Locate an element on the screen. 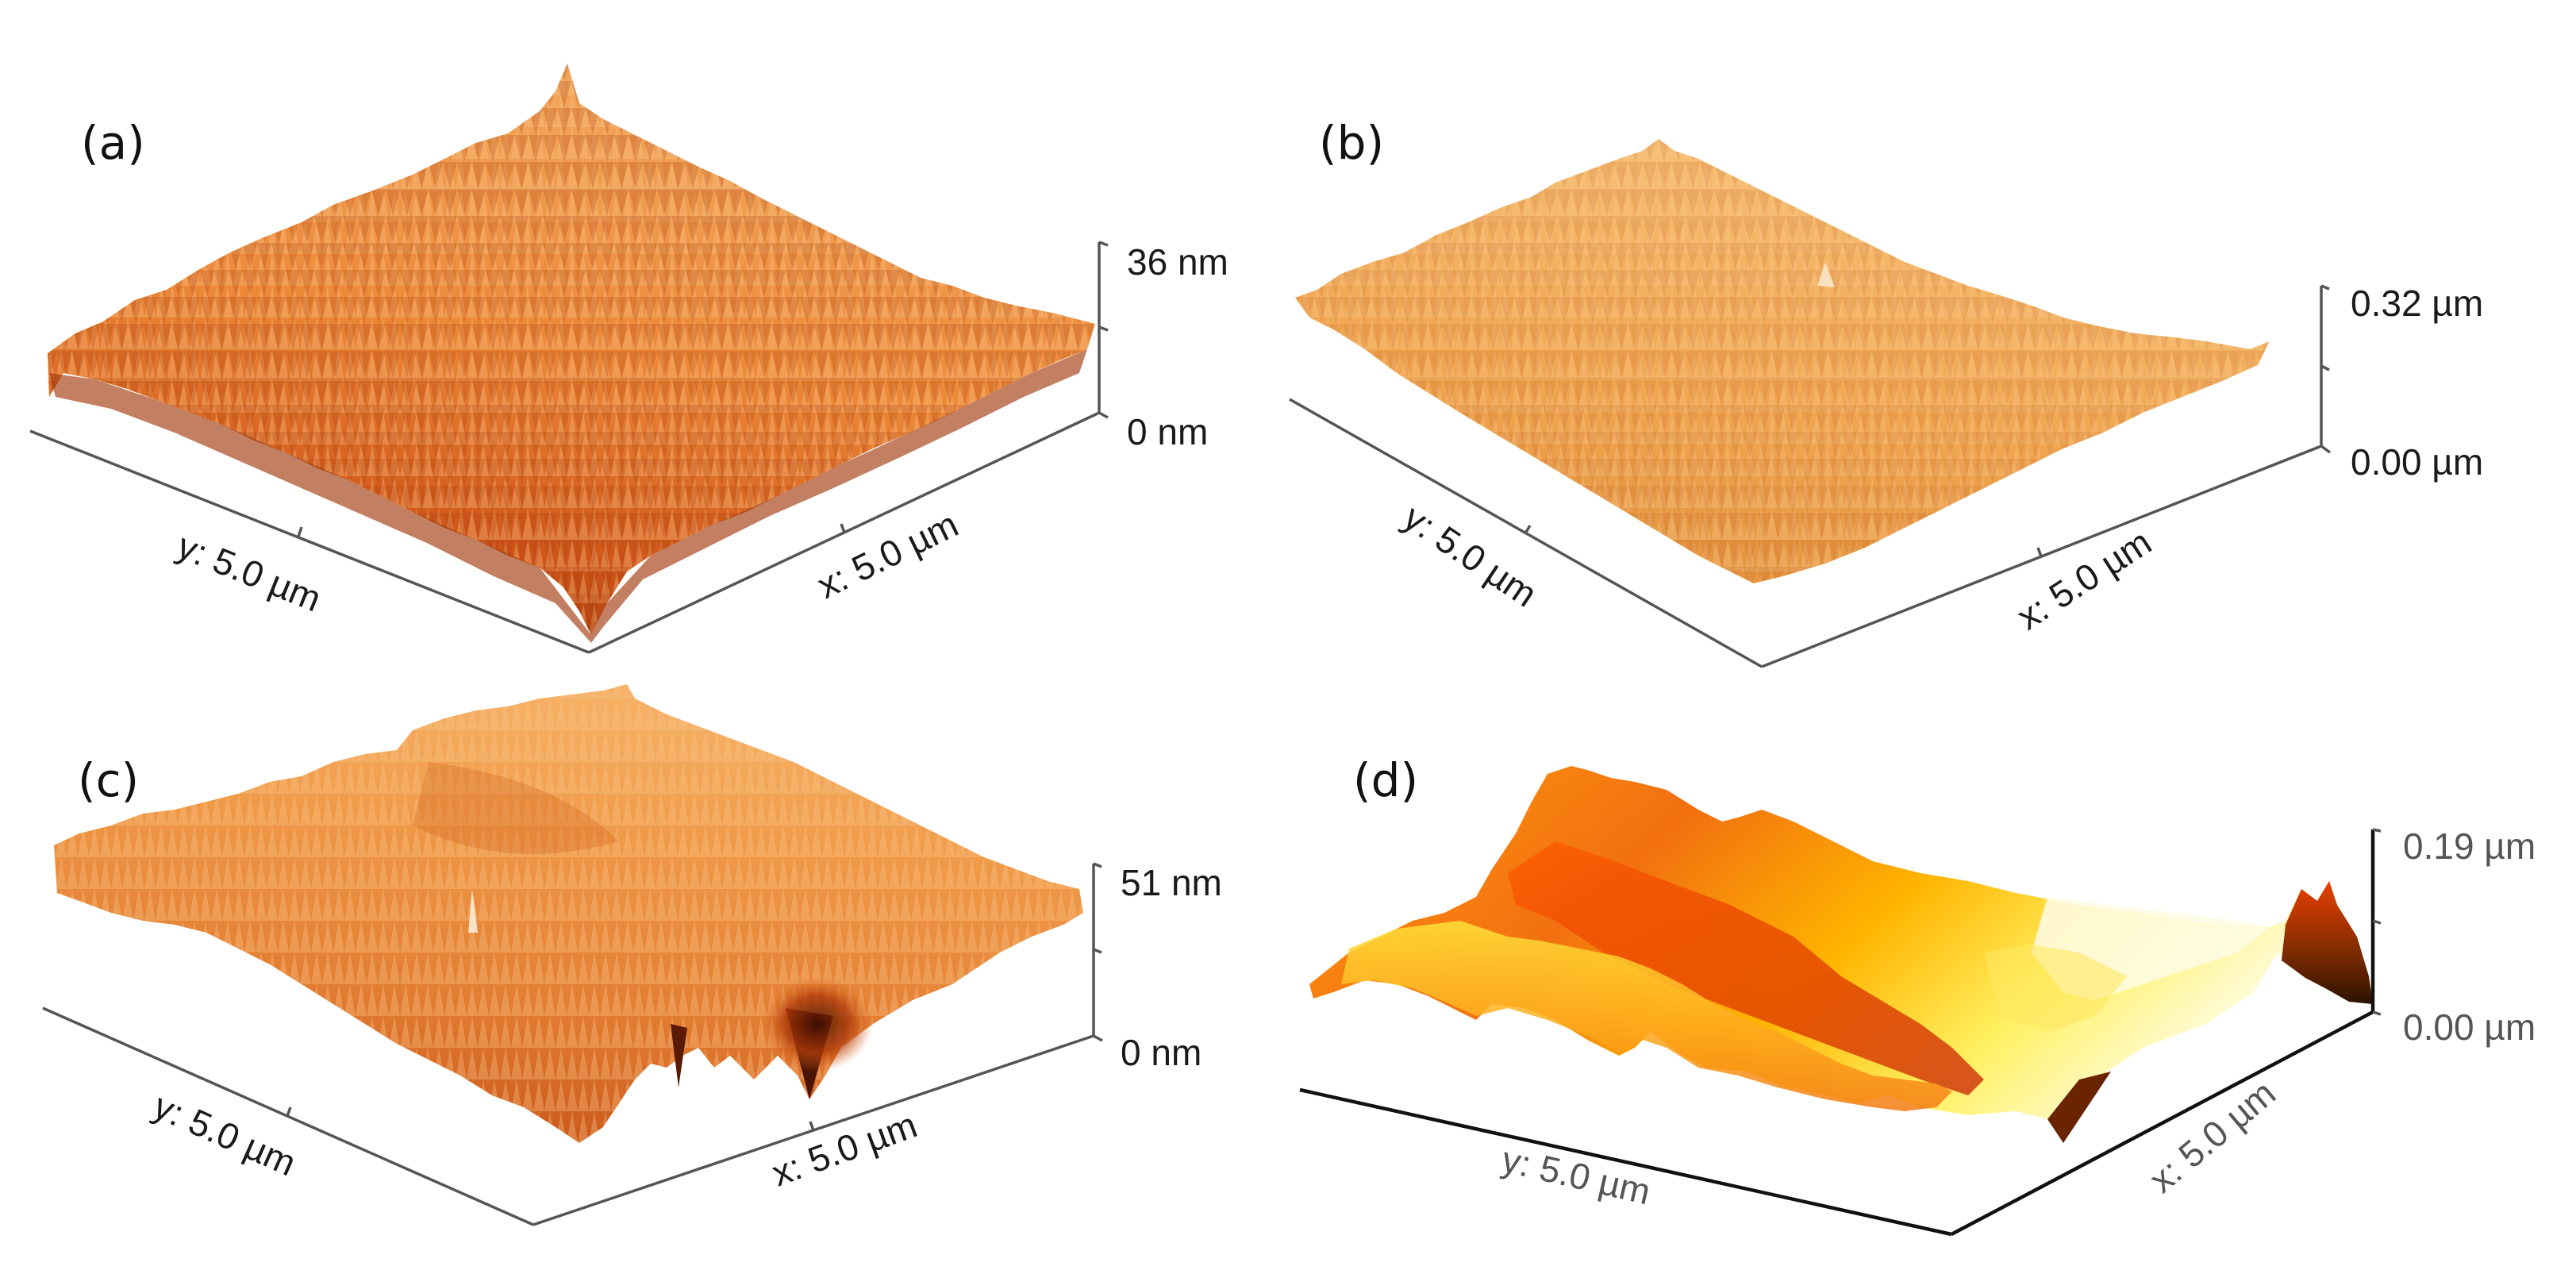 The image size is (2576, 1270). z-max-label-d: 0.19 µm is located at coordinates (2469, 846).